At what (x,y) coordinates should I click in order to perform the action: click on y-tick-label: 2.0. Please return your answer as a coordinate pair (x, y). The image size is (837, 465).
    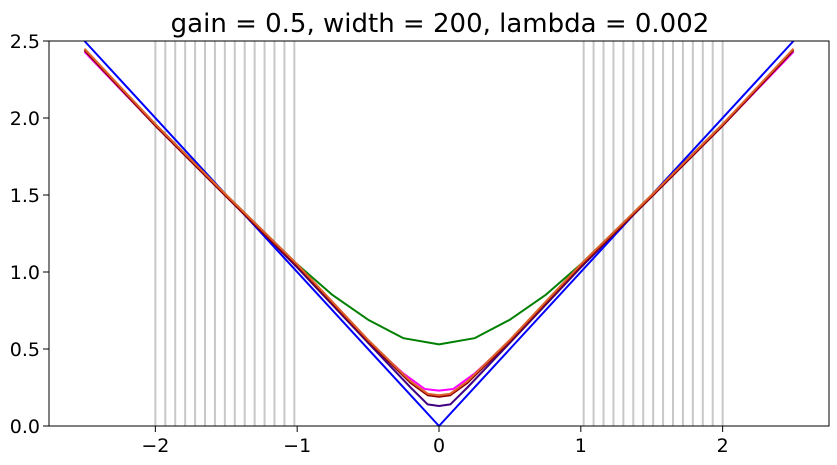
    Looking at the image, I should click on (25, 119).